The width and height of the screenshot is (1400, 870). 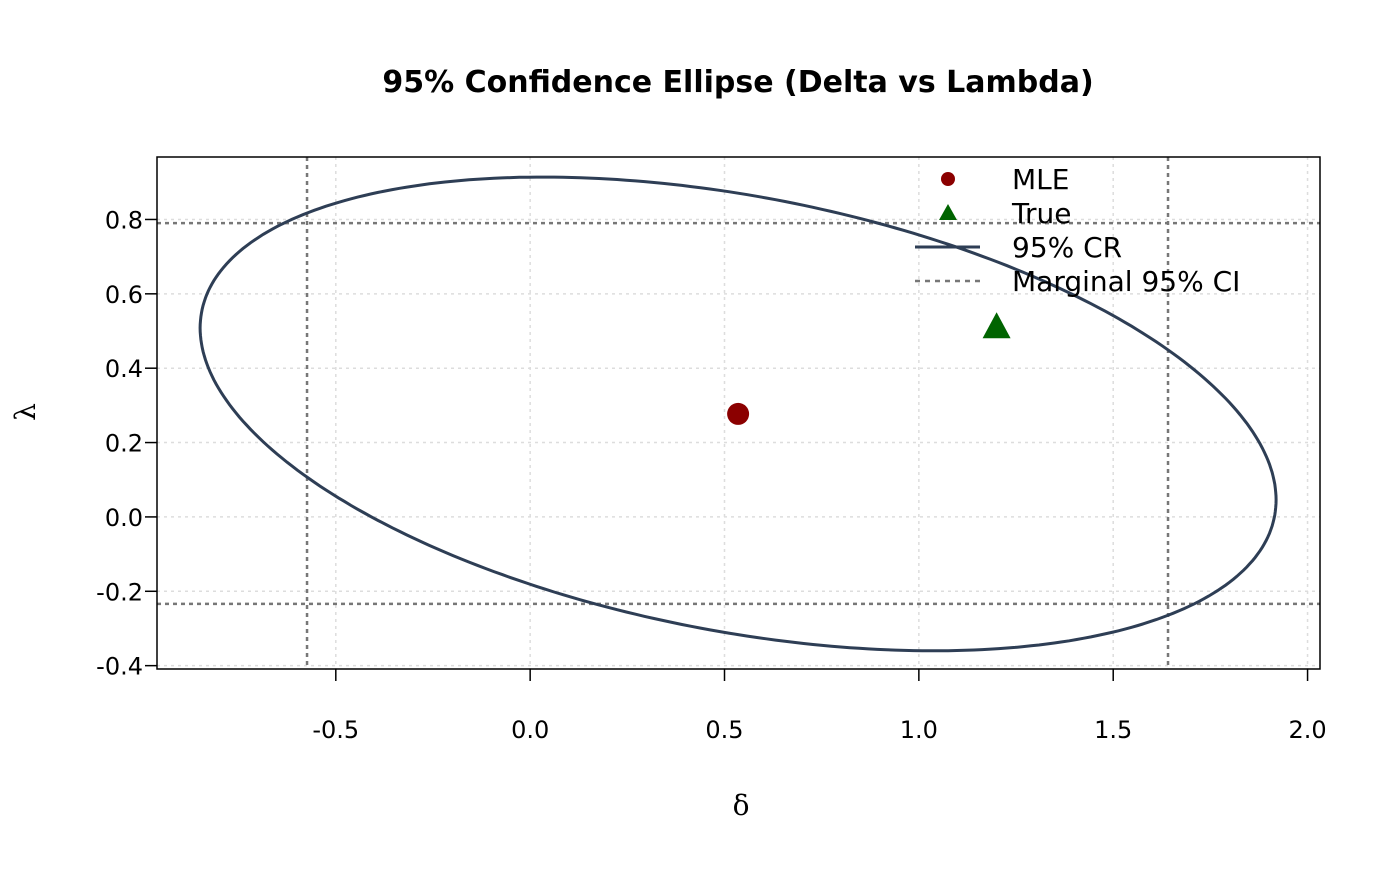 I want to click on y-tick-label: 0.4, so click(x=124, y=369).